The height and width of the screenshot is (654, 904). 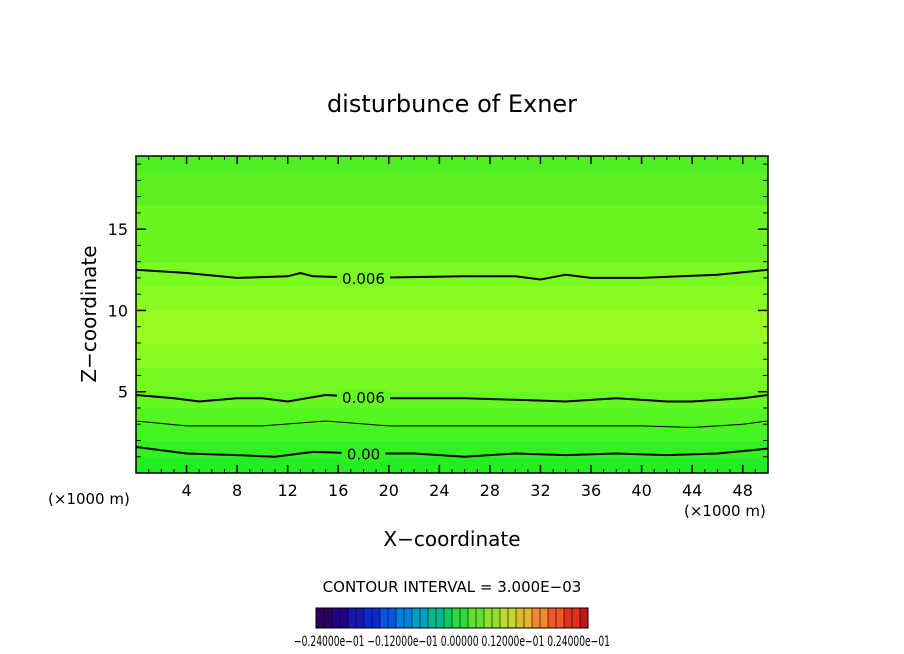 What do you see at coordinates (389, 490) in the screenshot?
I see `x-tick-label: 20` at bounding box center [389, 490].